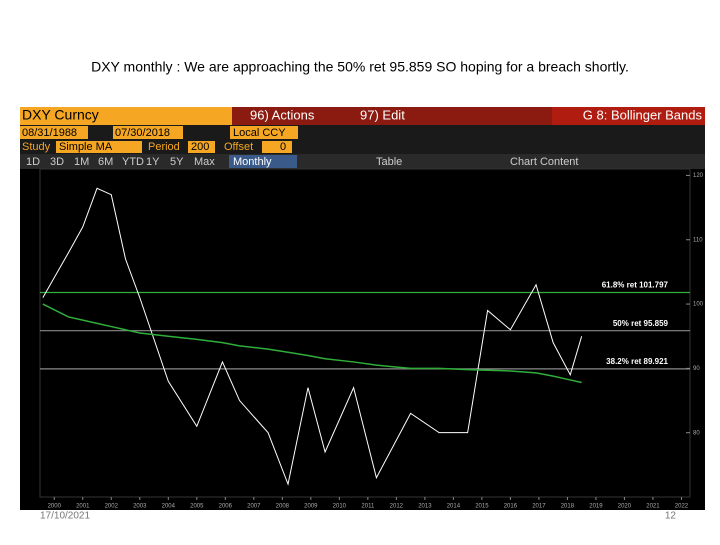  Describe the element at coordinates (511, 507) in the screenshot. I see `x-tick-label: 2016` at that location.